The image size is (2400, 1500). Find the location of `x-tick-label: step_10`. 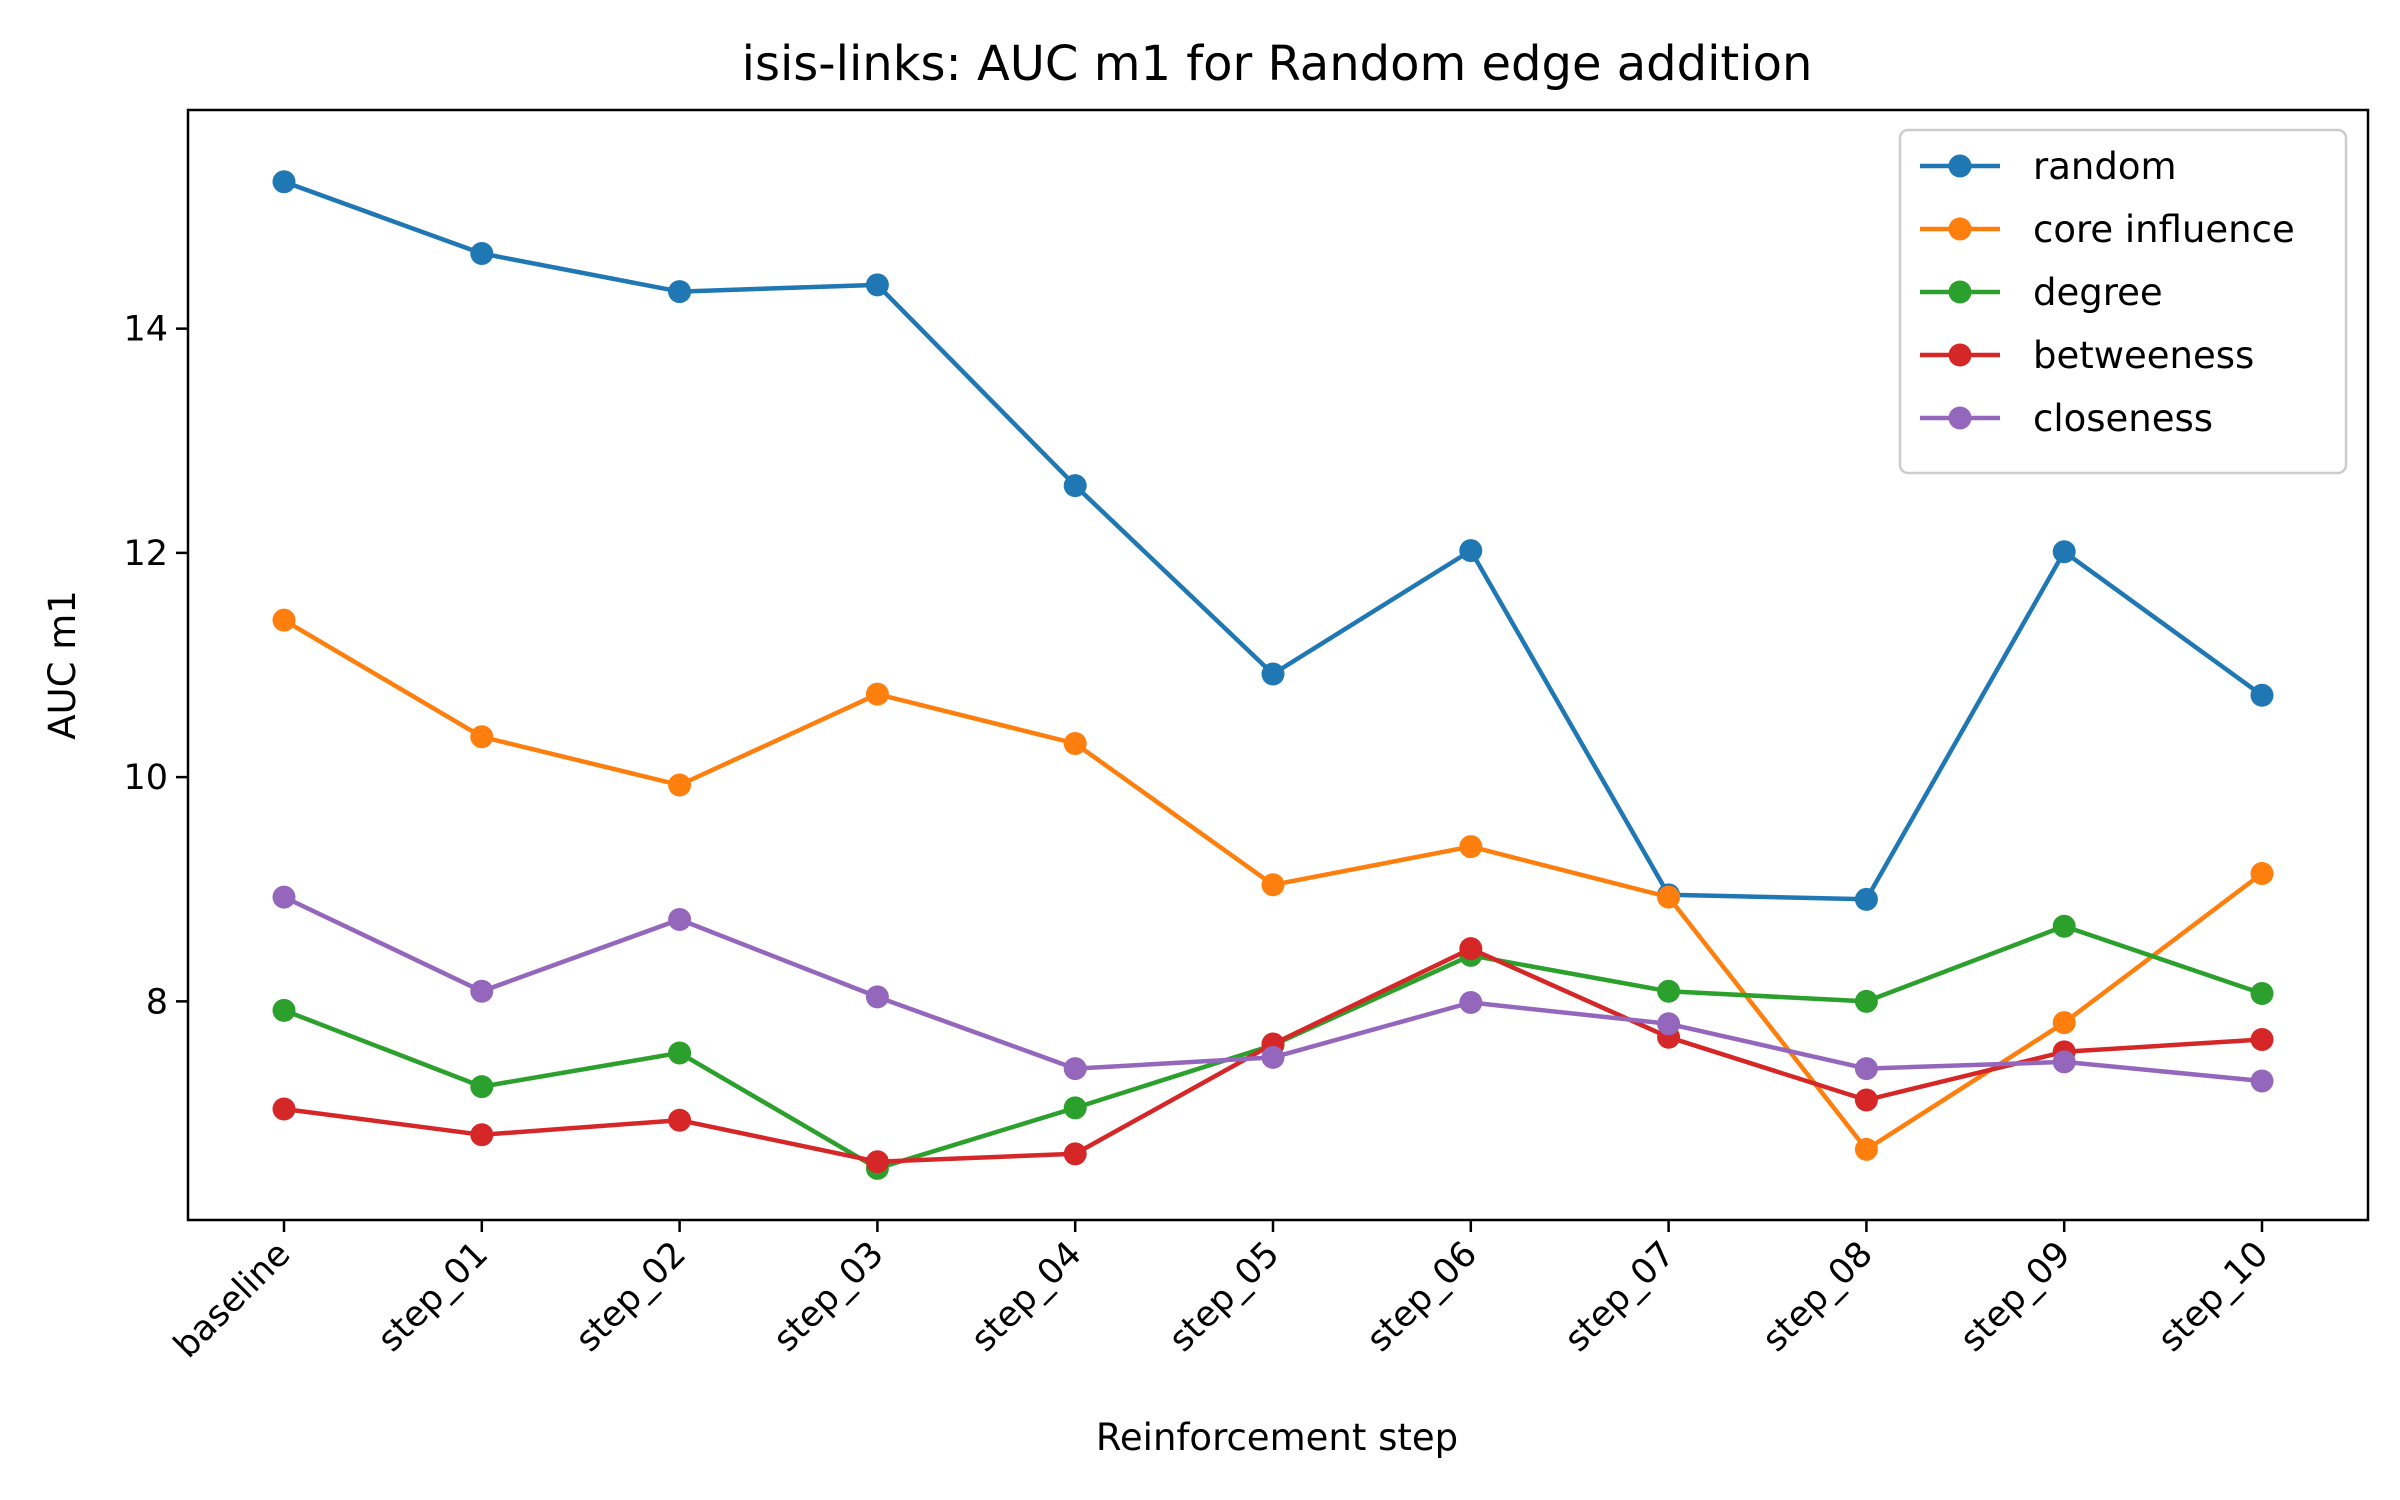

x-tick-label: step_10 is located at coordinates (2214, 1297).